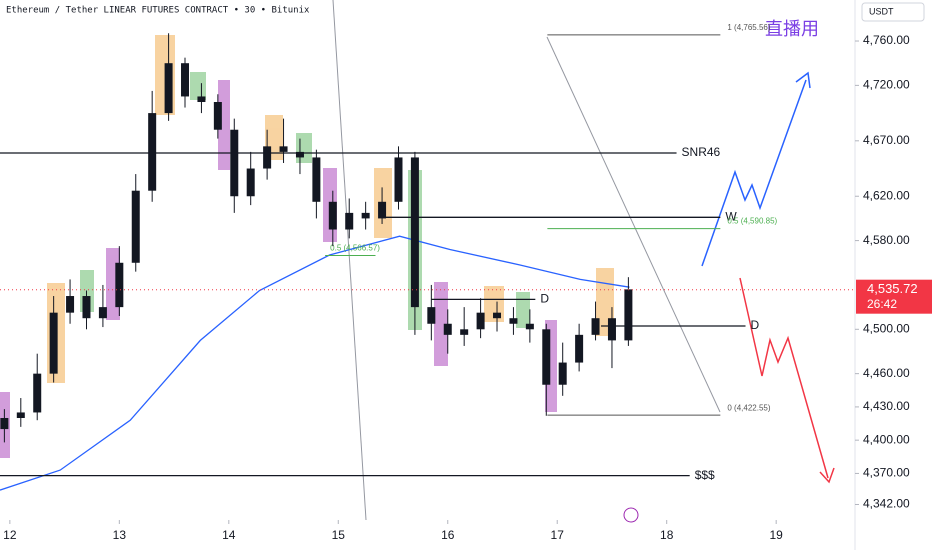 Image resolution: width=932 pixels, height=550 pixels. I want to click on y-tick-label: 4,400.00, so click(886, 439).